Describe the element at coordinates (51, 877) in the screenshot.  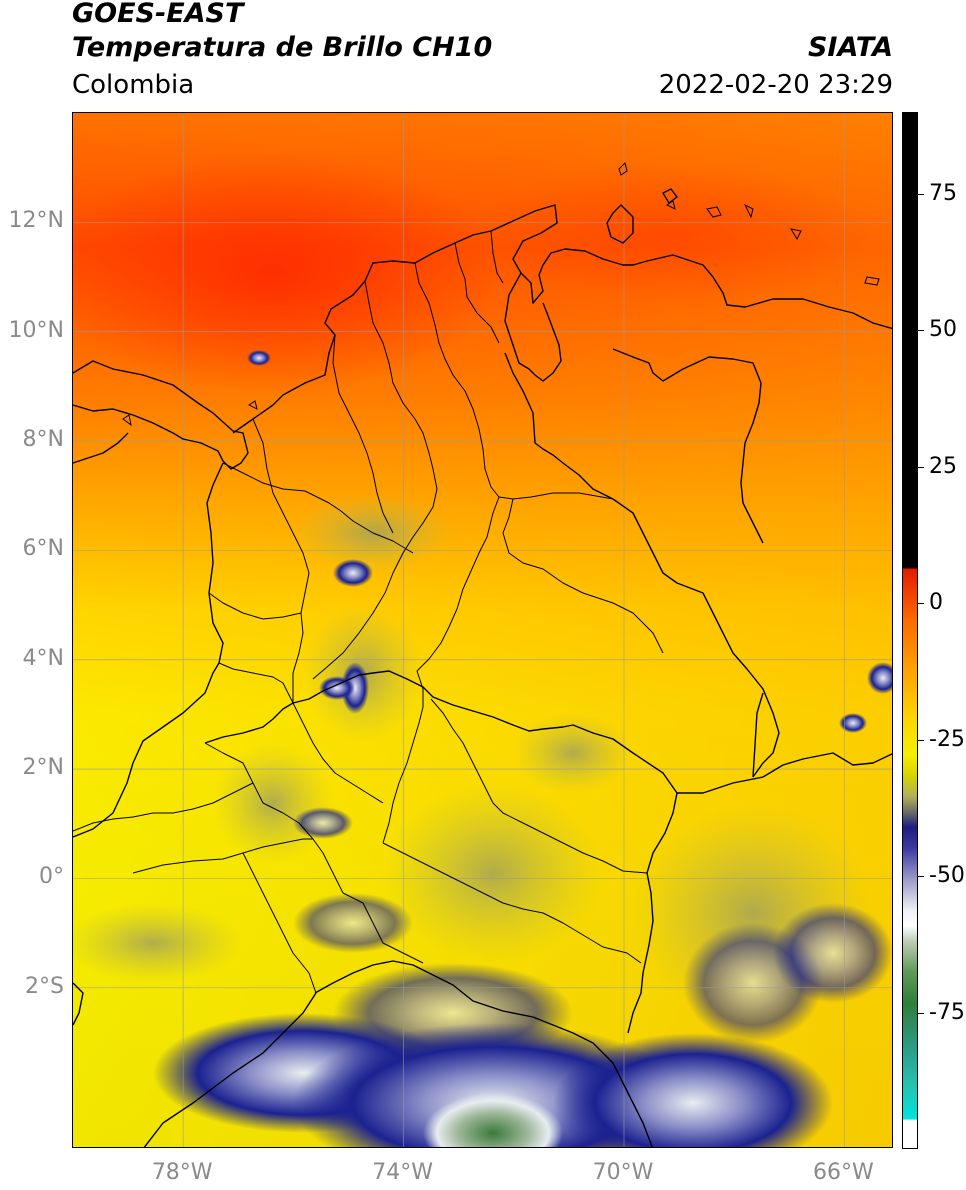
I see `latitude-tick-label: 0°` at that location.